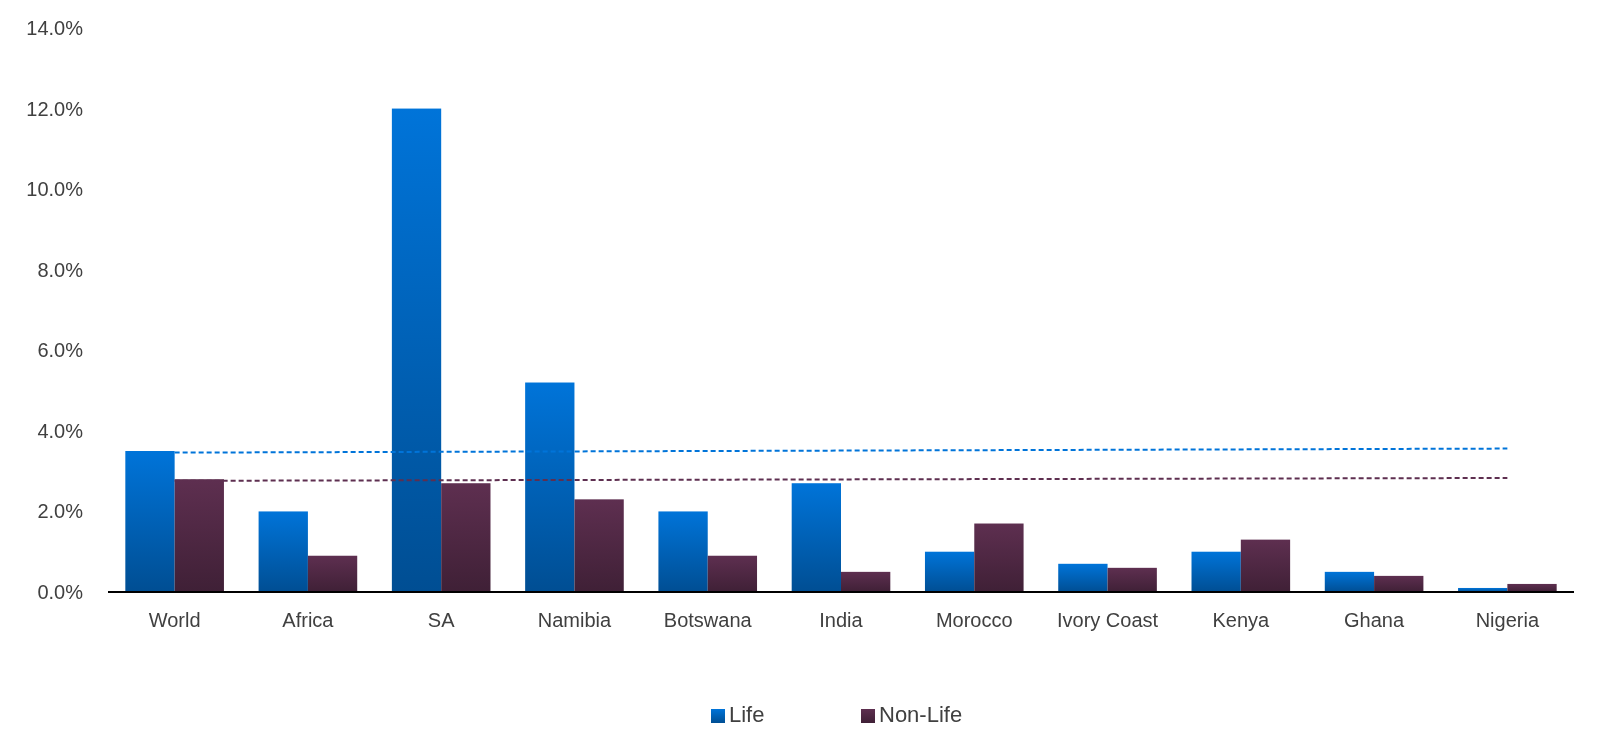 The height and width of the screenshot is (750, 1612). Describe the element at coordinates (708, 620) in the screenshot. I see `x-tick-label: Botswana` at that location.